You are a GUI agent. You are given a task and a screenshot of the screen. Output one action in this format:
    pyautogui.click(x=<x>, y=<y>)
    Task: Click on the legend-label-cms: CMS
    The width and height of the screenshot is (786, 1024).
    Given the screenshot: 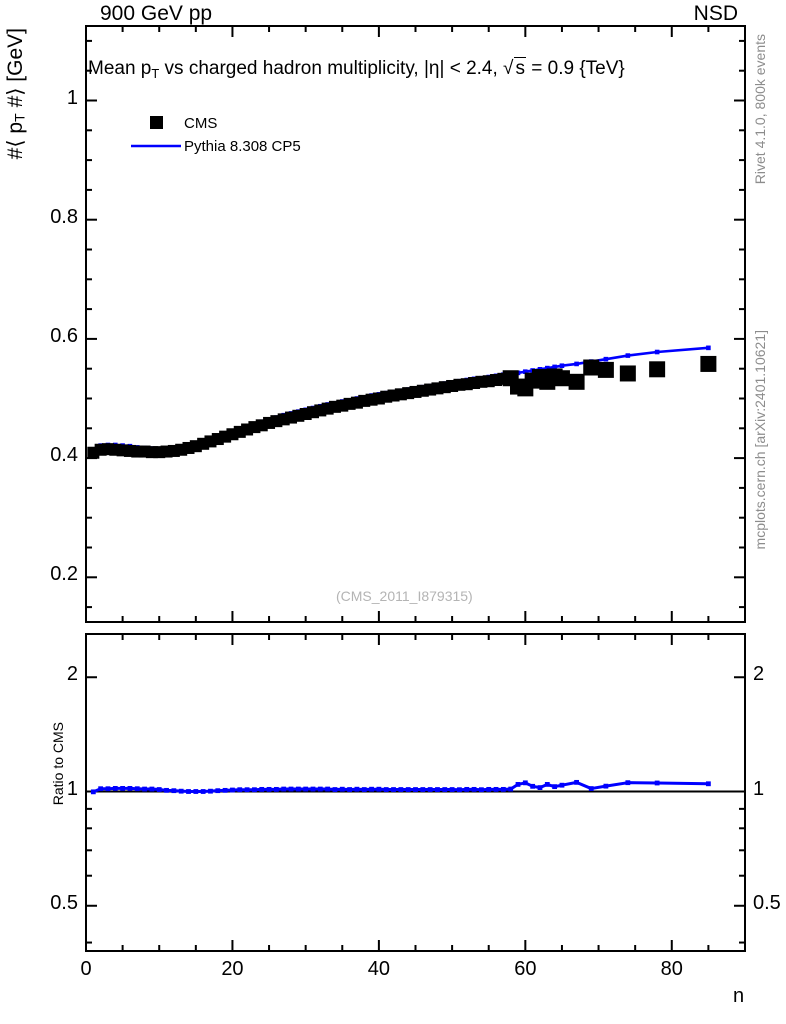 What is the action you would take?
    pyautogui.click(x=201, y=123)
    